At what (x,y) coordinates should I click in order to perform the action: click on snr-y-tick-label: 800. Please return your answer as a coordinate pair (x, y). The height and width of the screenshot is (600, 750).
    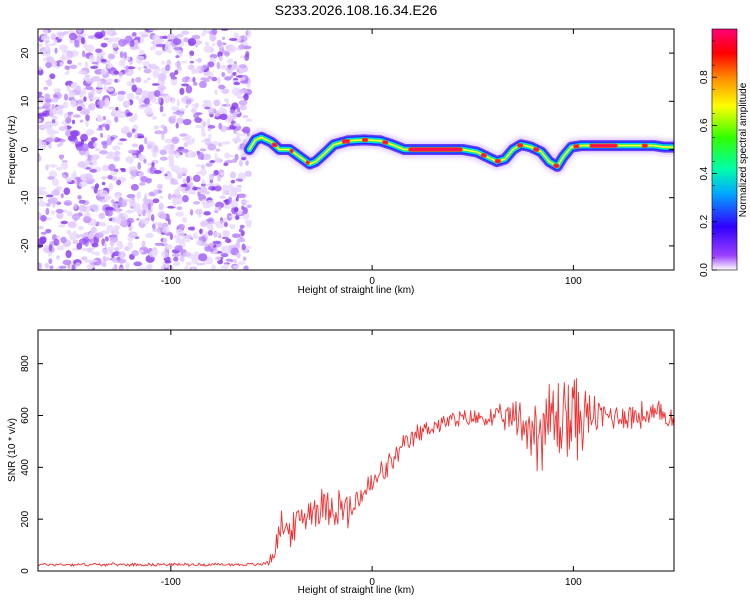
    Looking at the image, I should click on (25, 363).